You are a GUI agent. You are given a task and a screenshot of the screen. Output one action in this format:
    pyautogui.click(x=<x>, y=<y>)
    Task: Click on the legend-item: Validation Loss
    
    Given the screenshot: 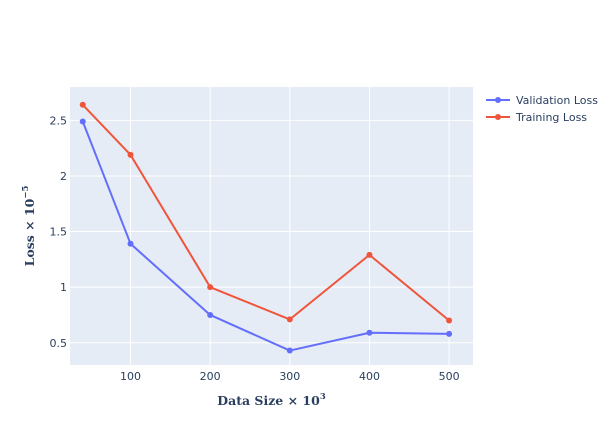 What is the action you would take?
    pyautogui.click(x=542, y=100)
    